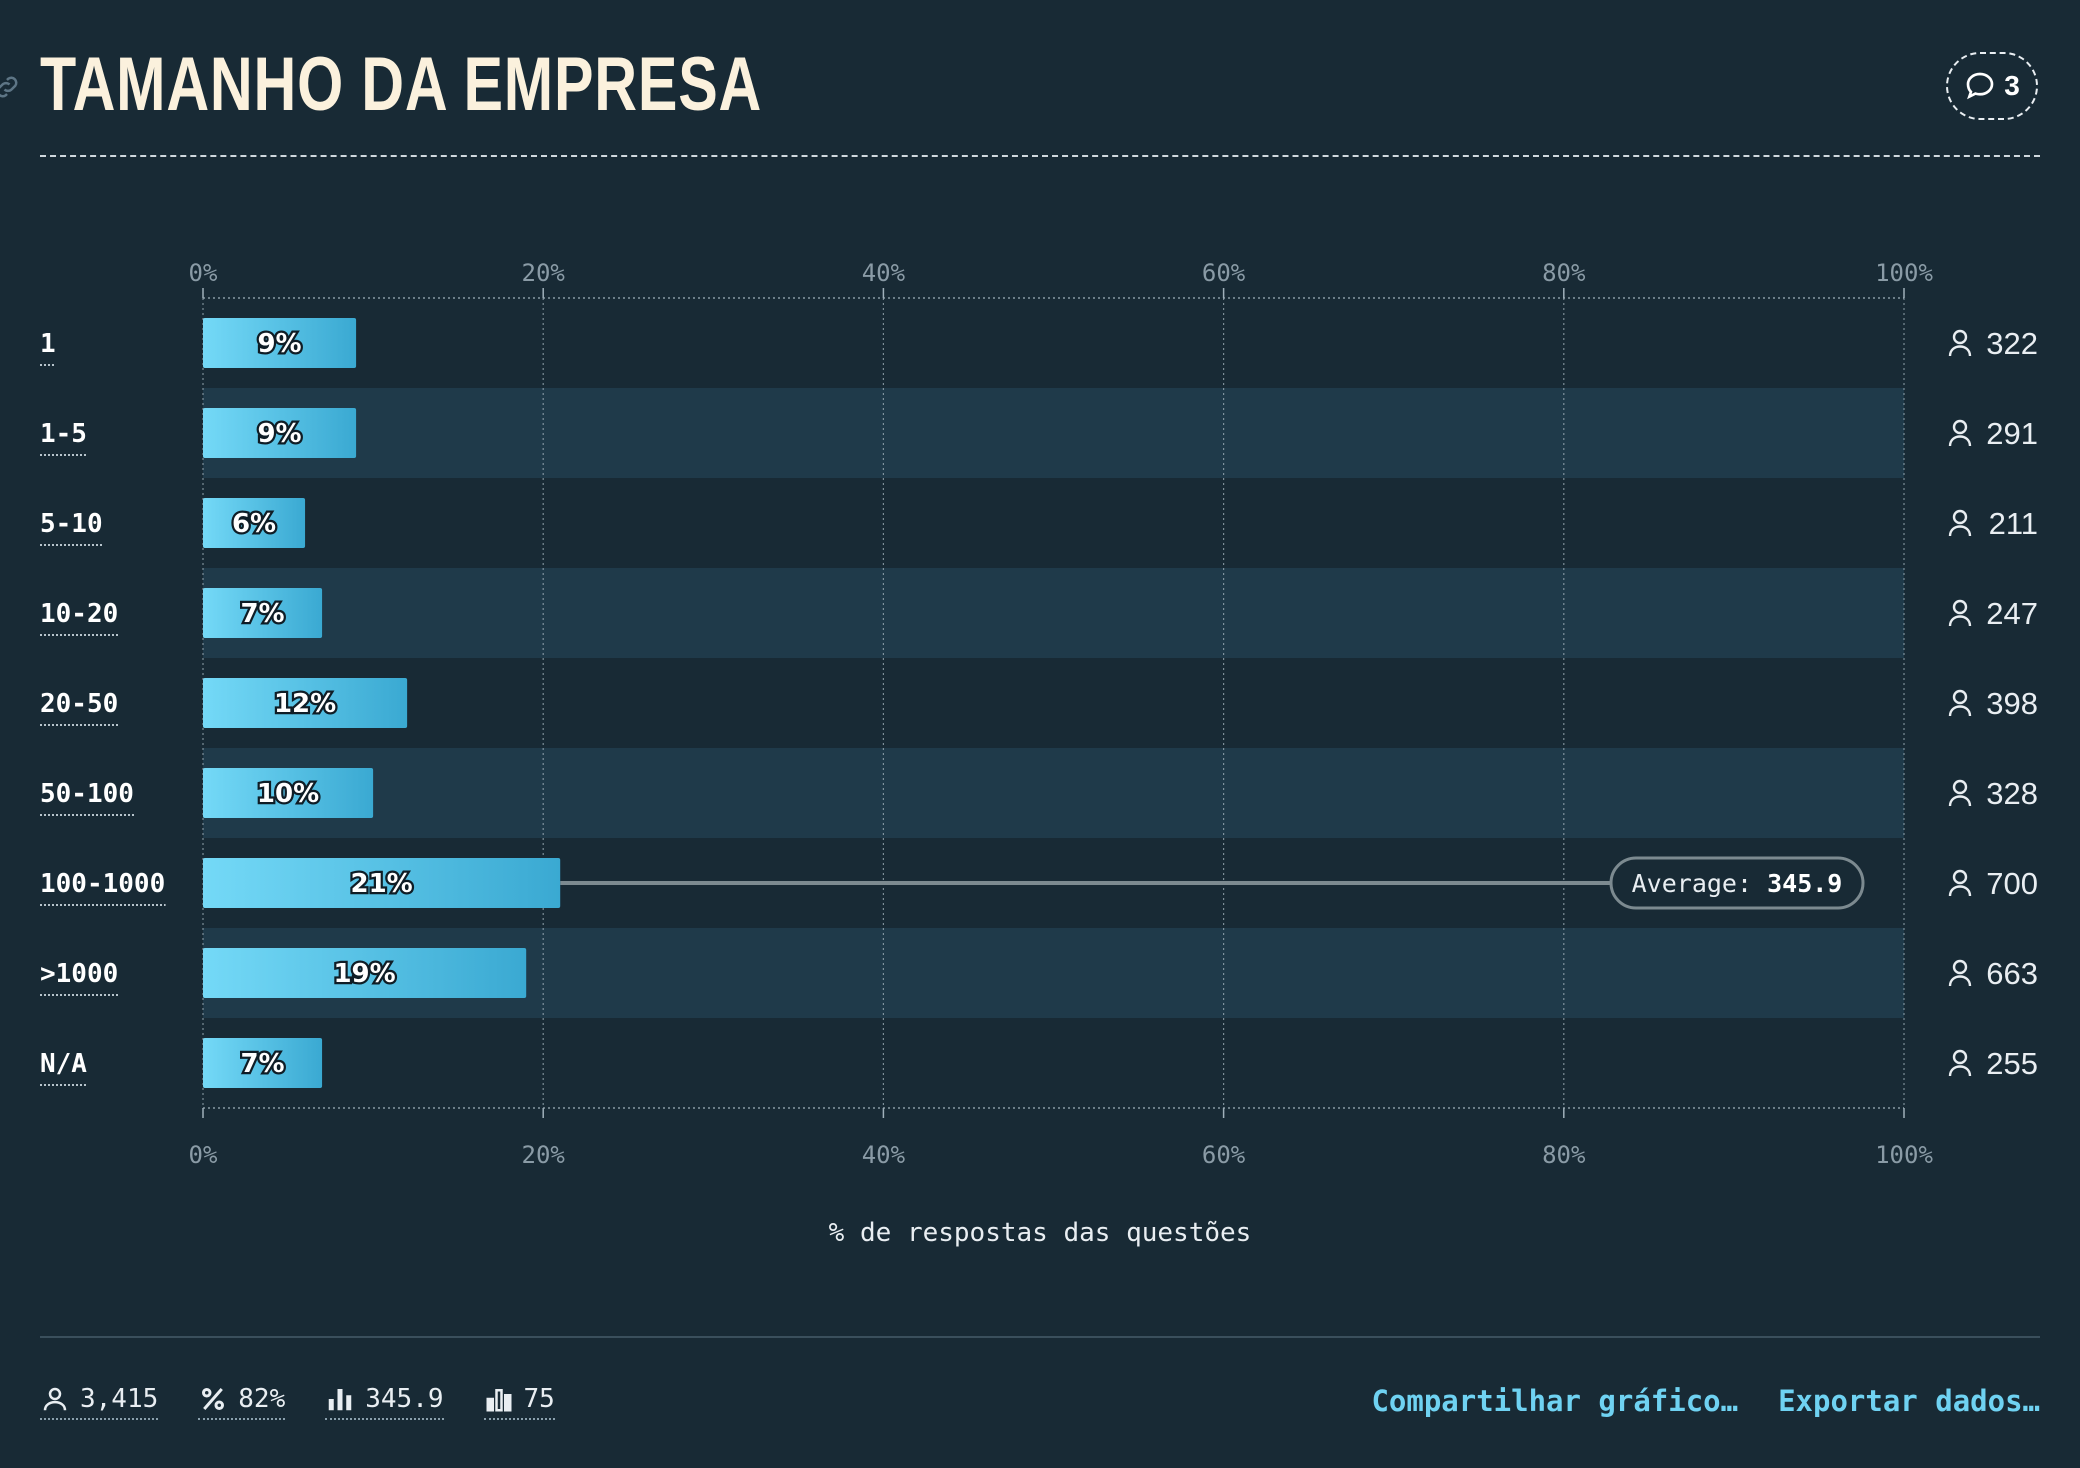 The height and width of the screenshot is (1468, 2080). I want to click on x-tick-label-top: 60%, so click(1224, 273).